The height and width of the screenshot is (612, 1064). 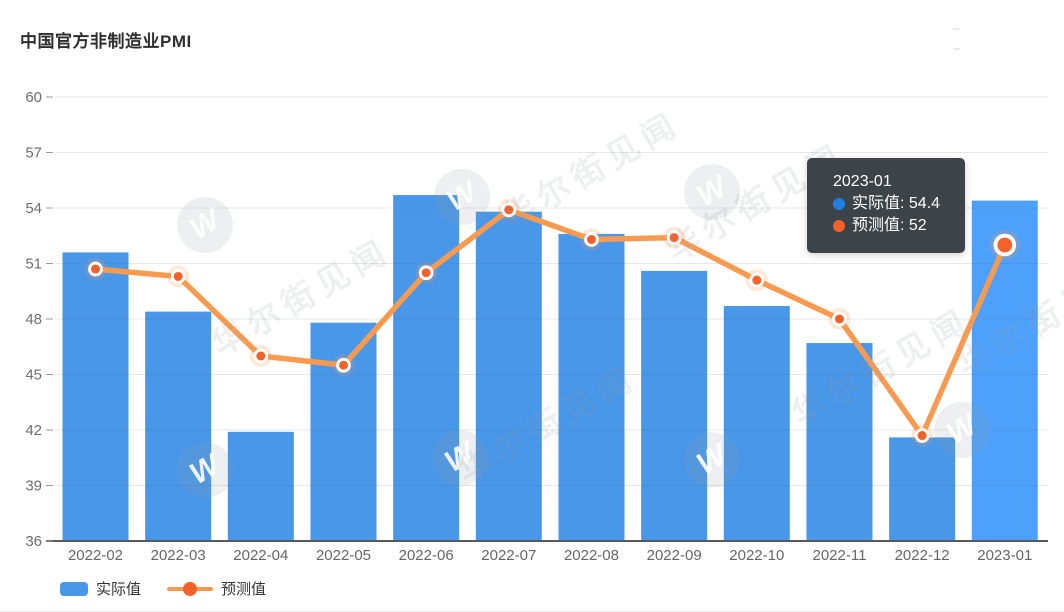 What do you see at coordinates (95, 555) in the screenshot?
I see `x-axis-label-2022-02: 2022-02` at bounding box center [95, 555].